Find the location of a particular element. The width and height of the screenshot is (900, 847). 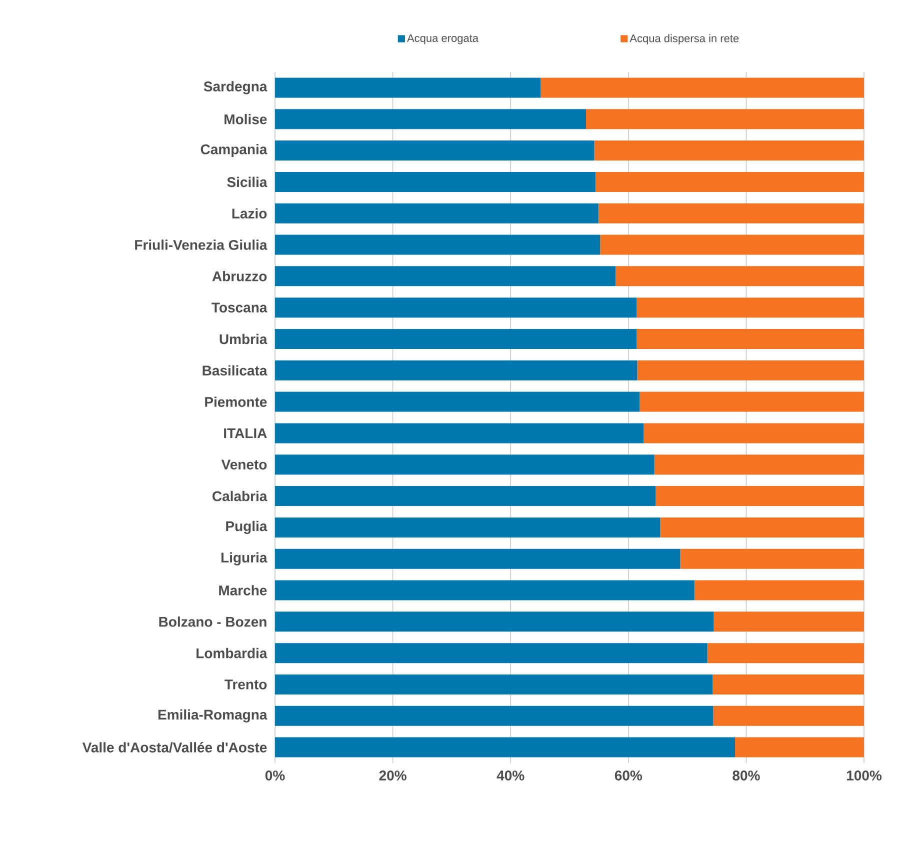

y-tick-label: Lazio is located at coordinates (249, 213).